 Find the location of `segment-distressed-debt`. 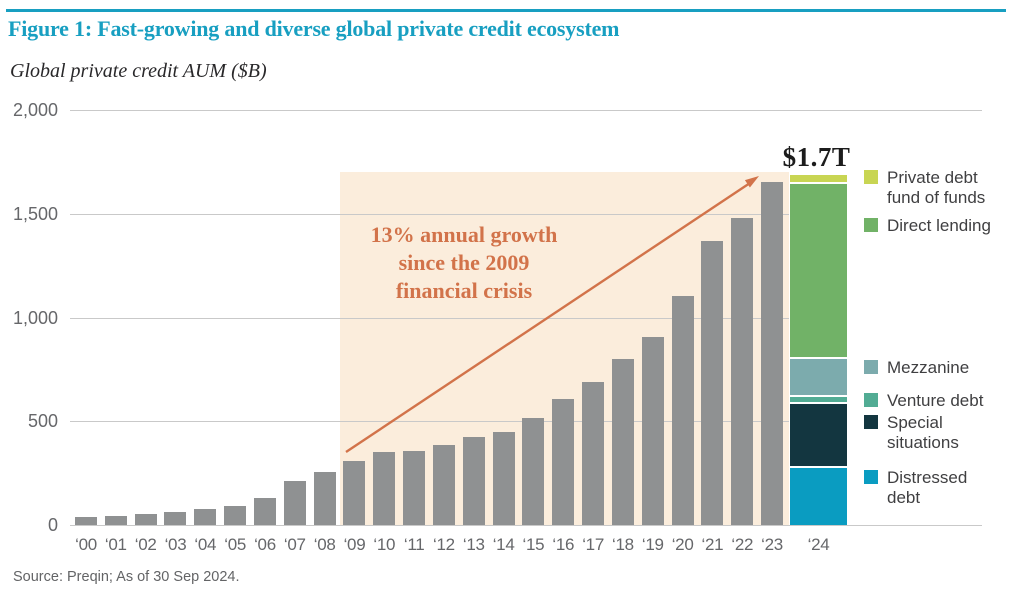

segment-distressed-debt is located at coordinates (818, 495).